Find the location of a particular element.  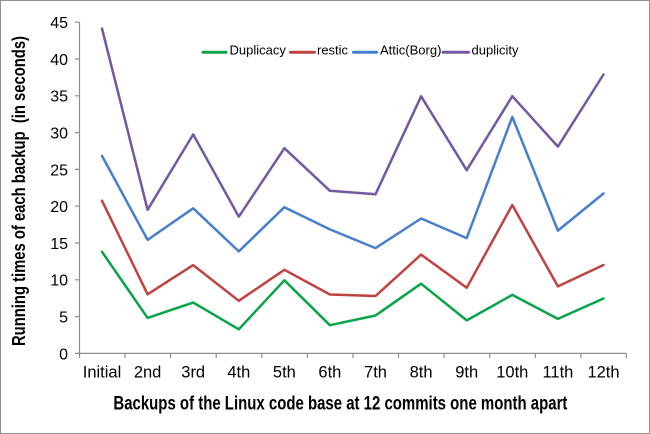

svg-text: 35 is located at coordinates (59, 97).